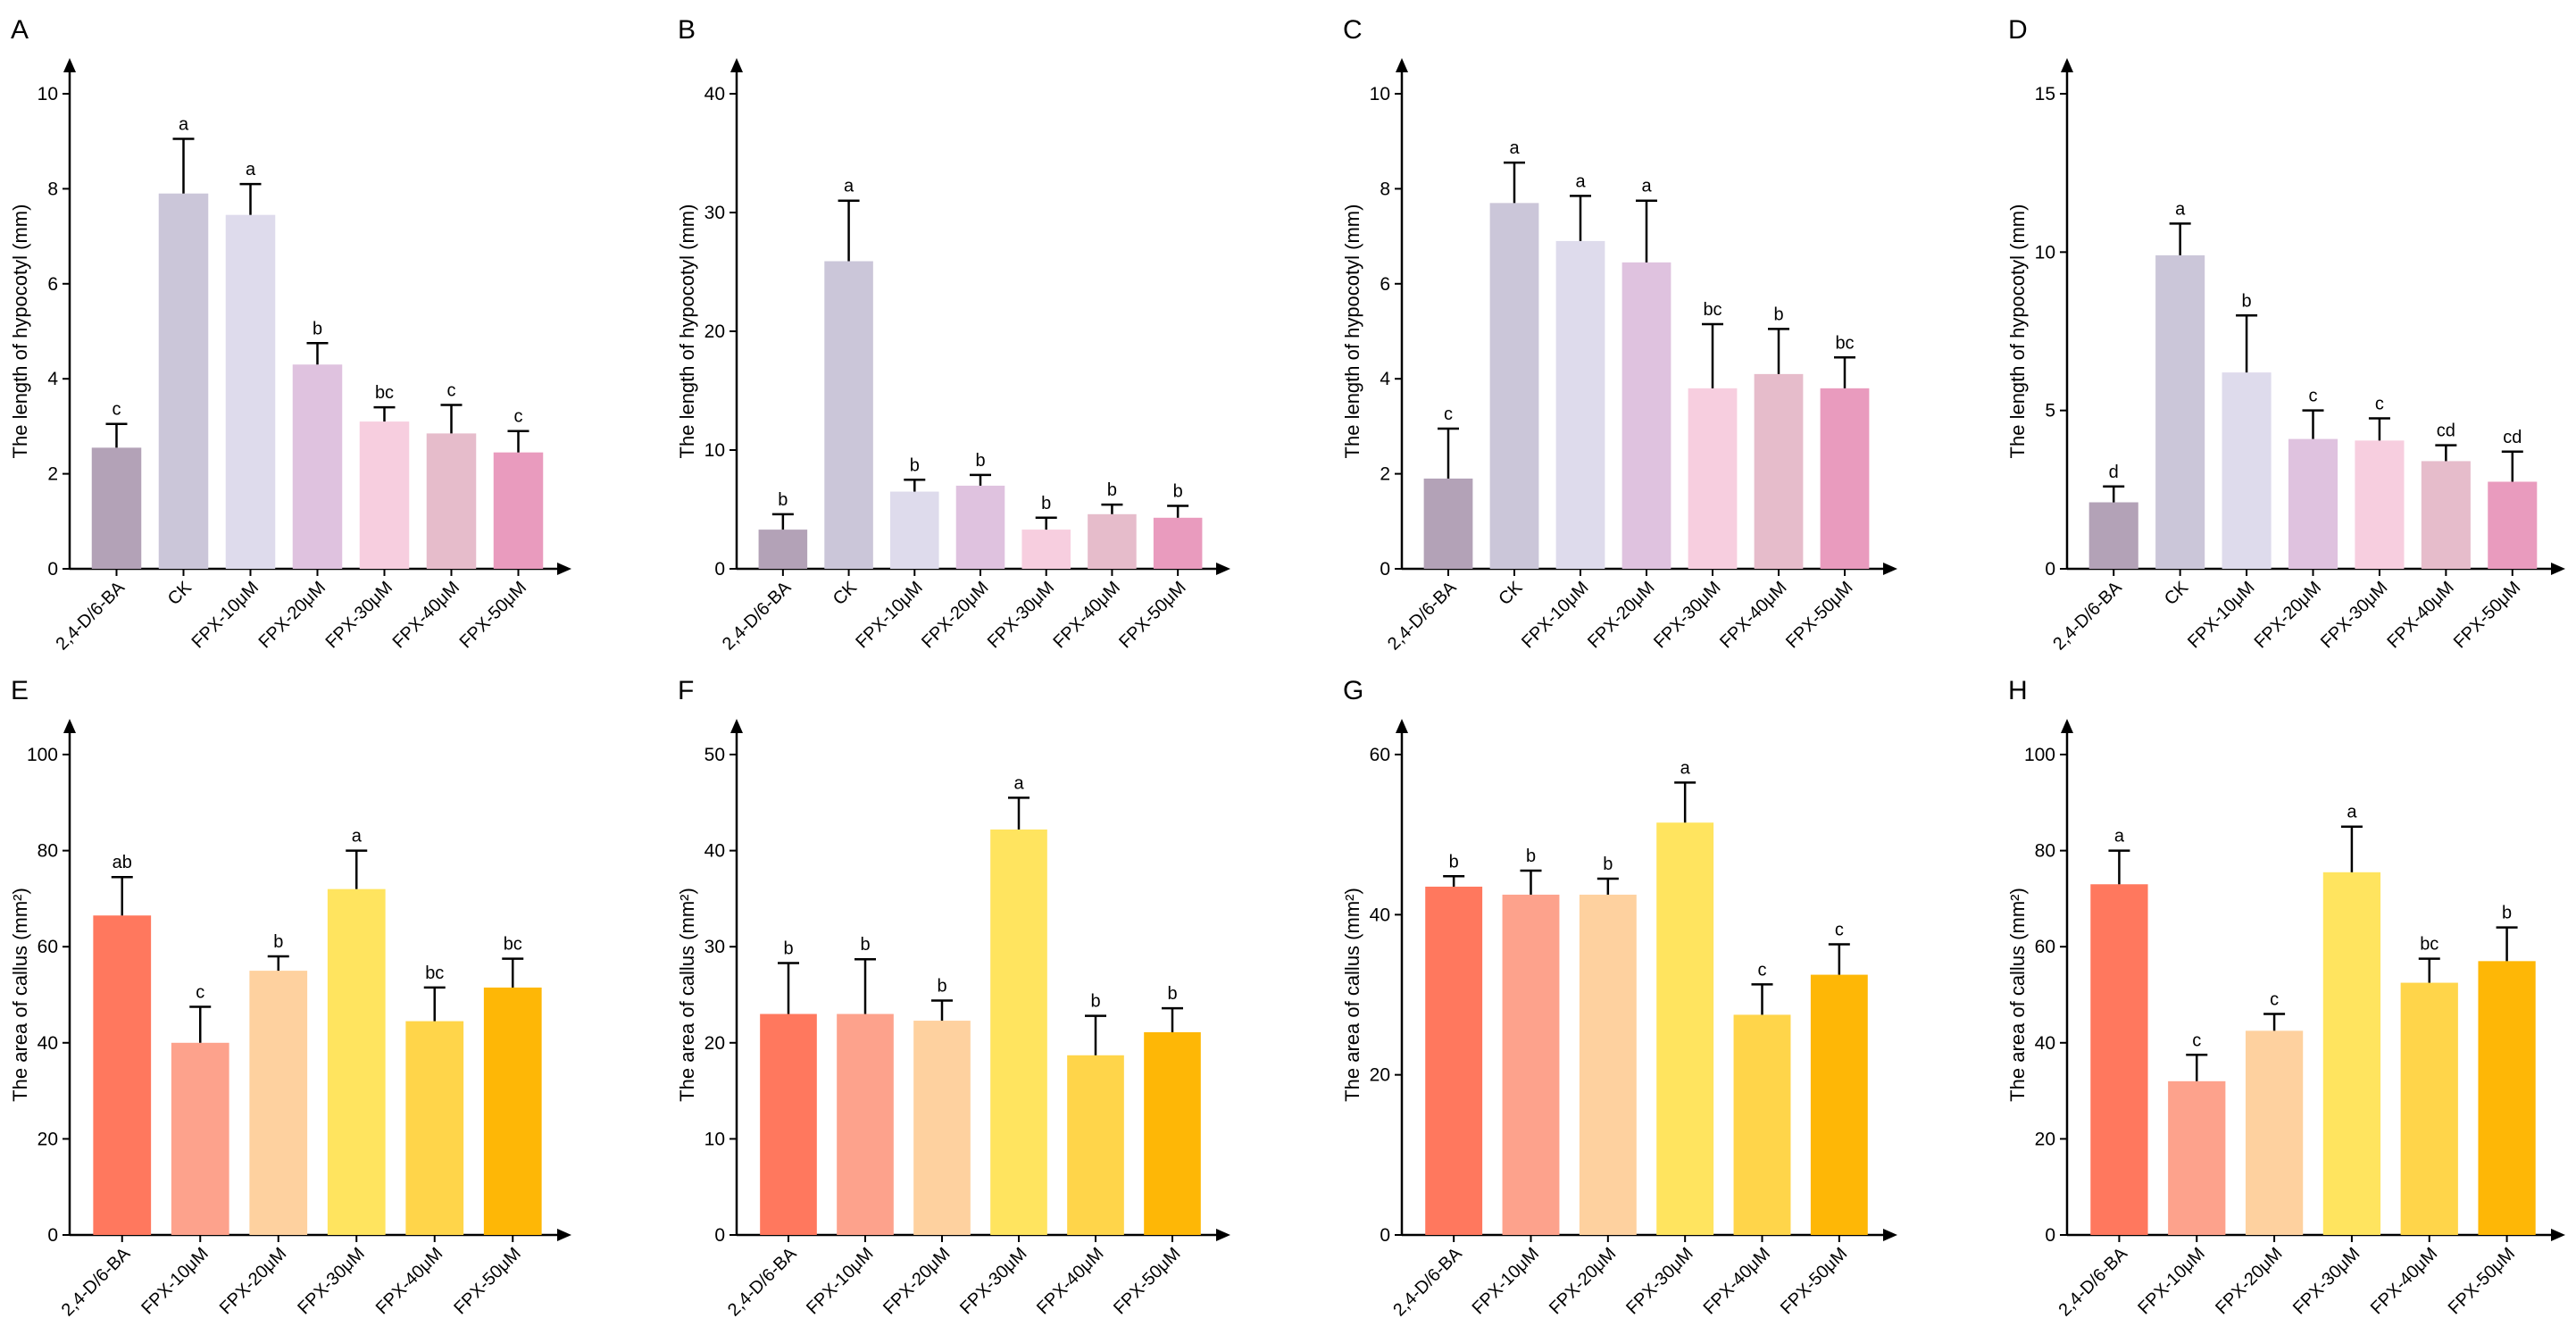  Describe the element at coordinates (687, 30) in the screenshot. I see `panel-letter: B` at that location.